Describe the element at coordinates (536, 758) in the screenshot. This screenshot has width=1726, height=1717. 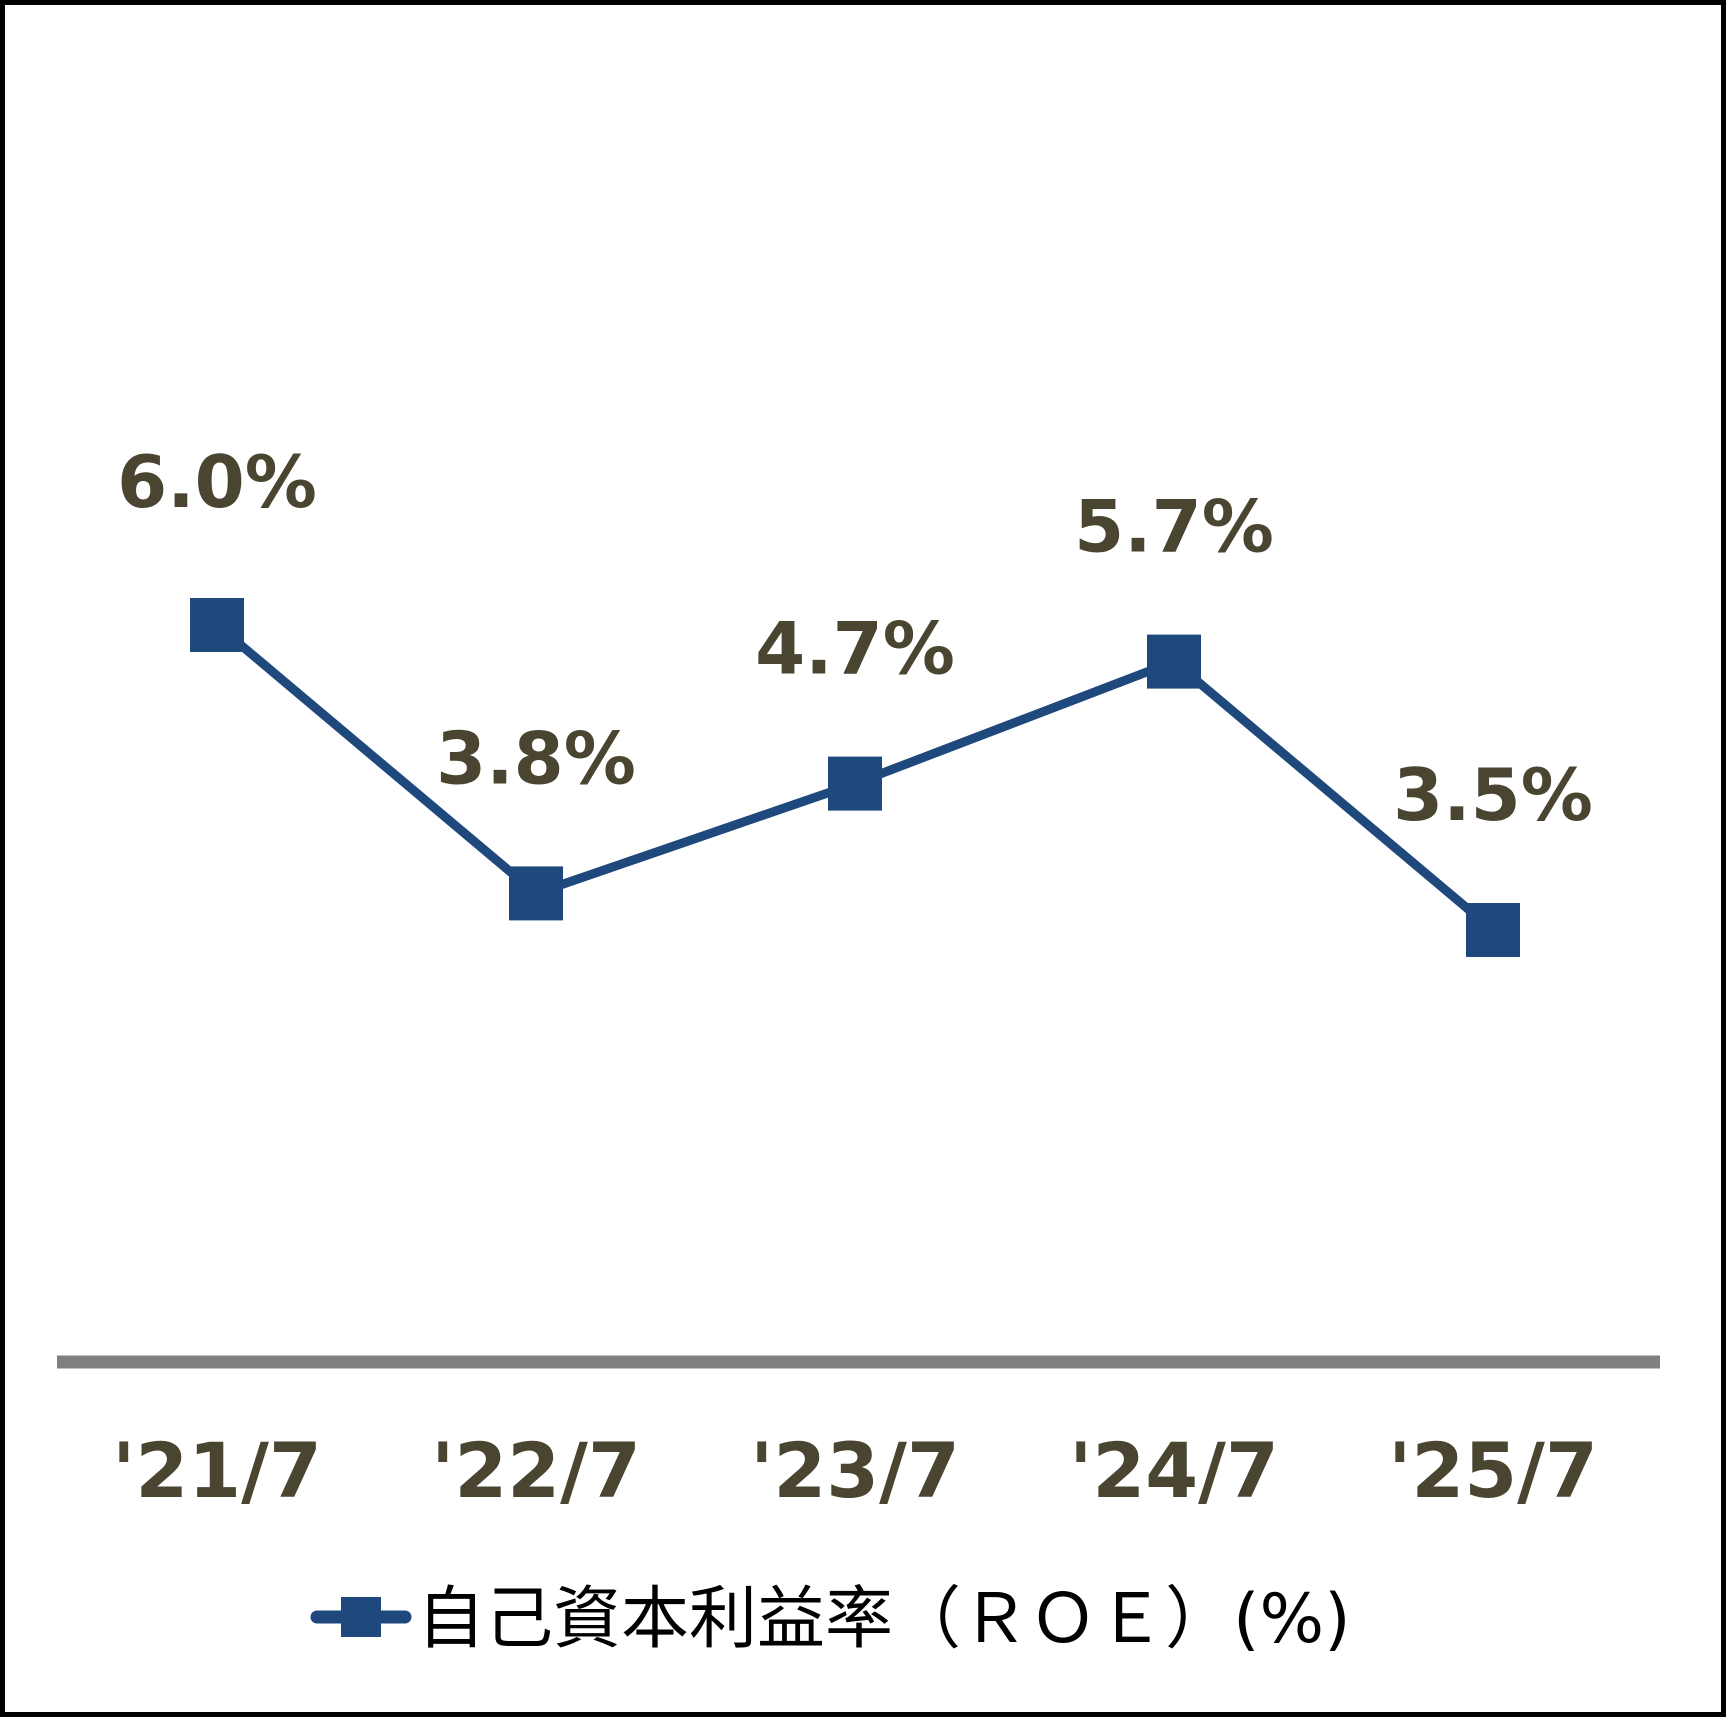
I see `data-label: 3.8%` at that location.